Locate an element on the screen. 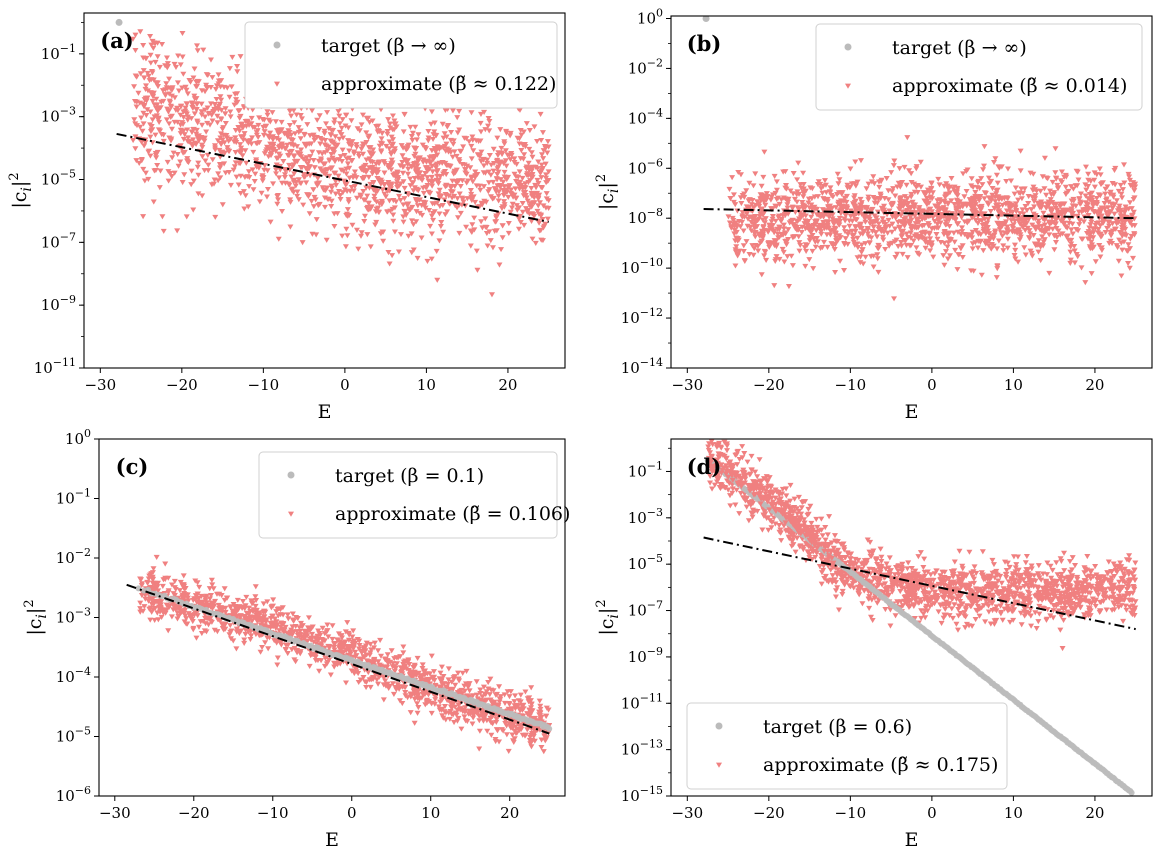 This screenshot has width=1163, height=868. legend-box is located at coordinates (401, 65).